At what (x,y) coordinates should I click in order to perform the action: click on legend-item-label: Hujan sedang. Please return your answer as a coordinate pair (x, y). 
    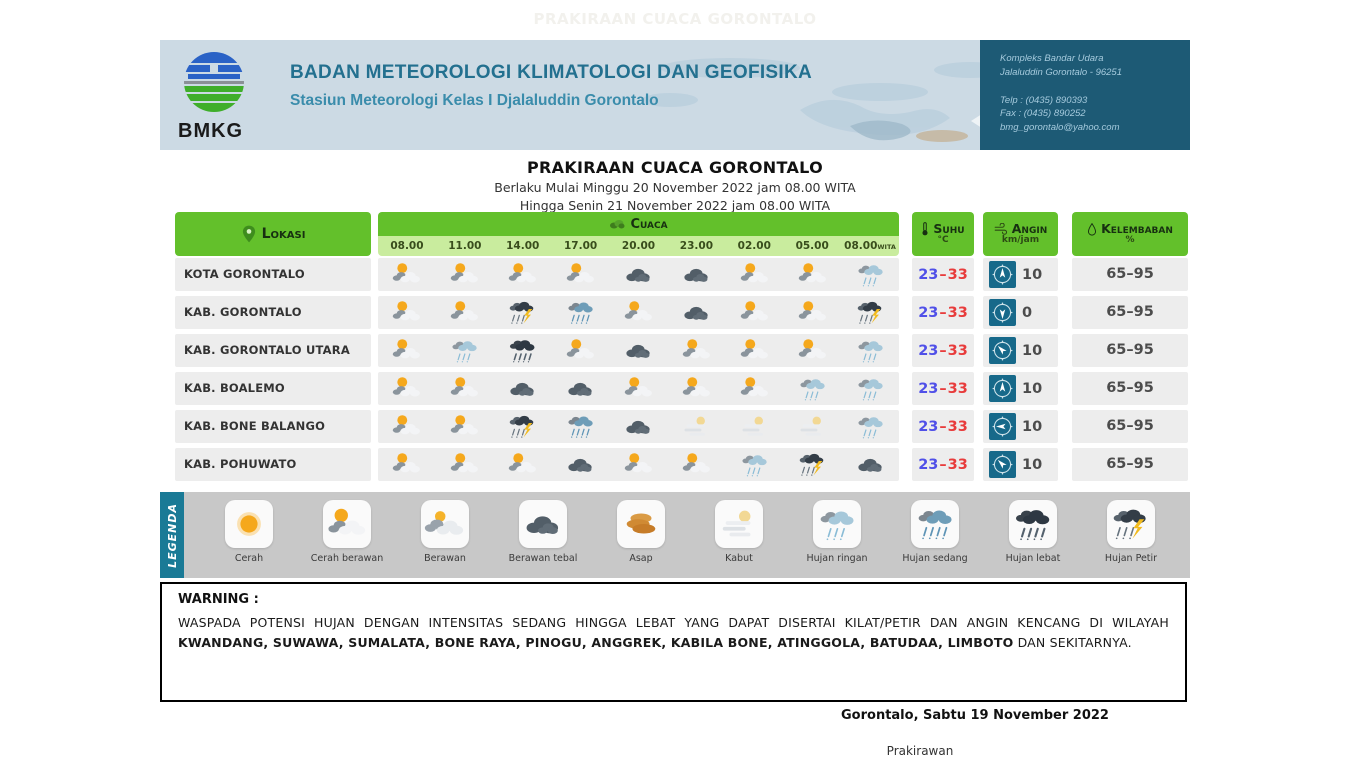
    Looking at the image, I should click on (935, 558).